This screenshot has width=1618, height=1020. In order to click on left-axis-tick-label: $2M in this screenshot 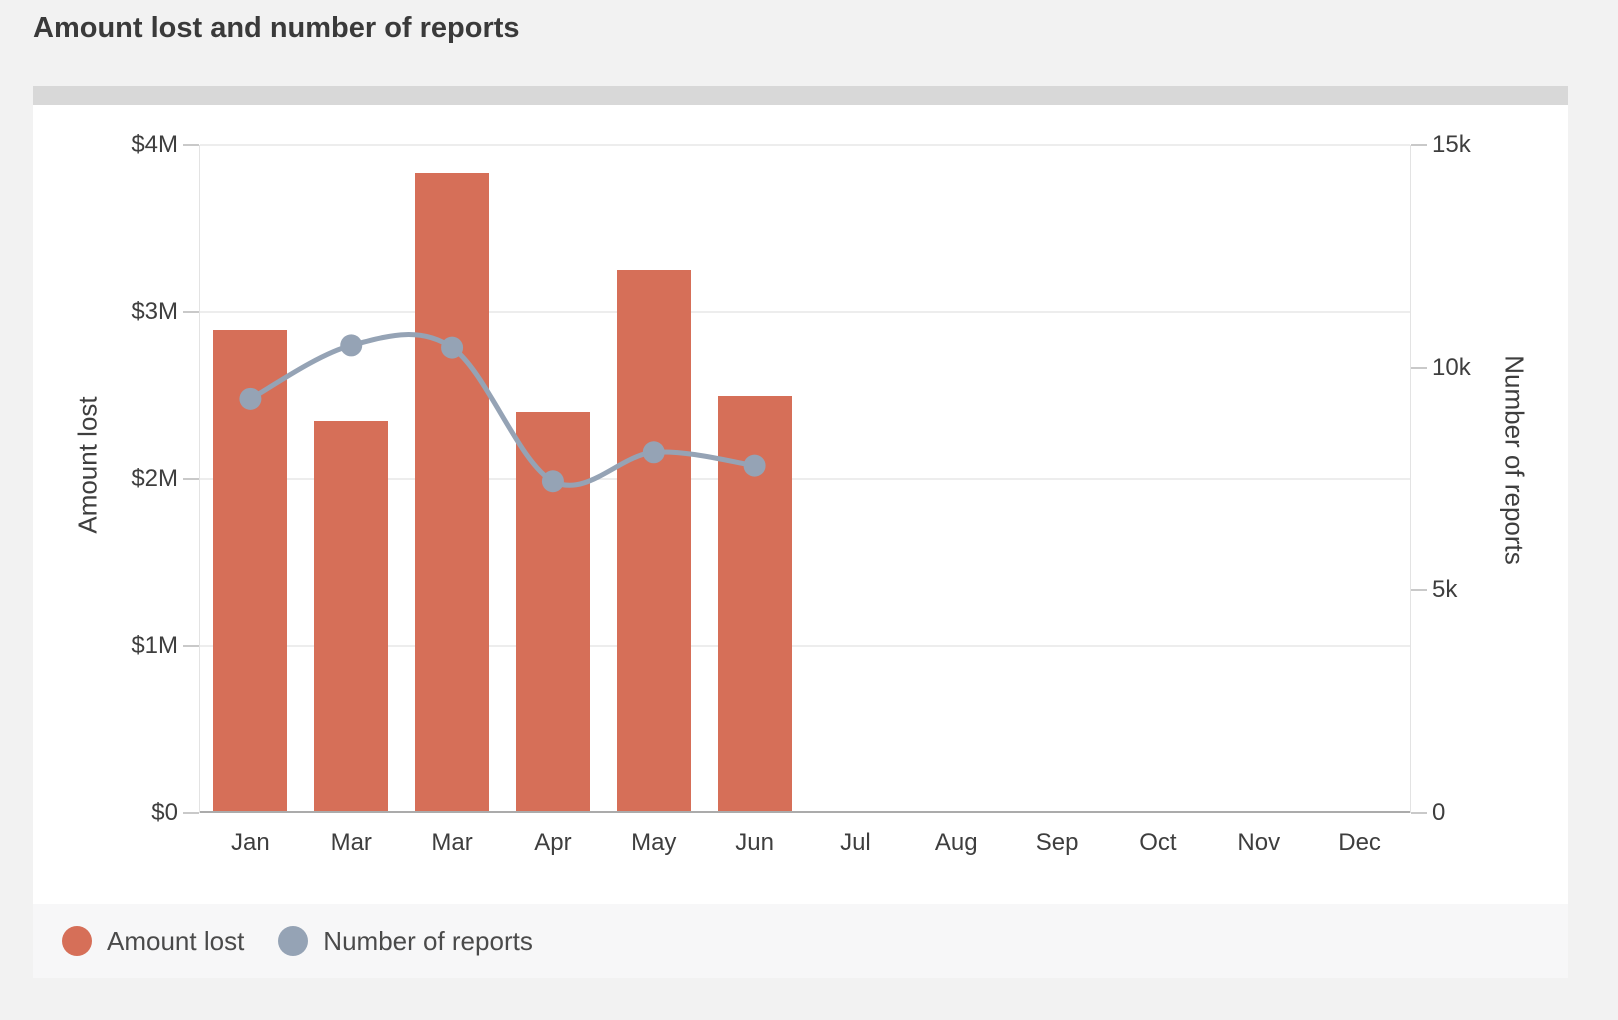, I will do `click(154, 478)`.